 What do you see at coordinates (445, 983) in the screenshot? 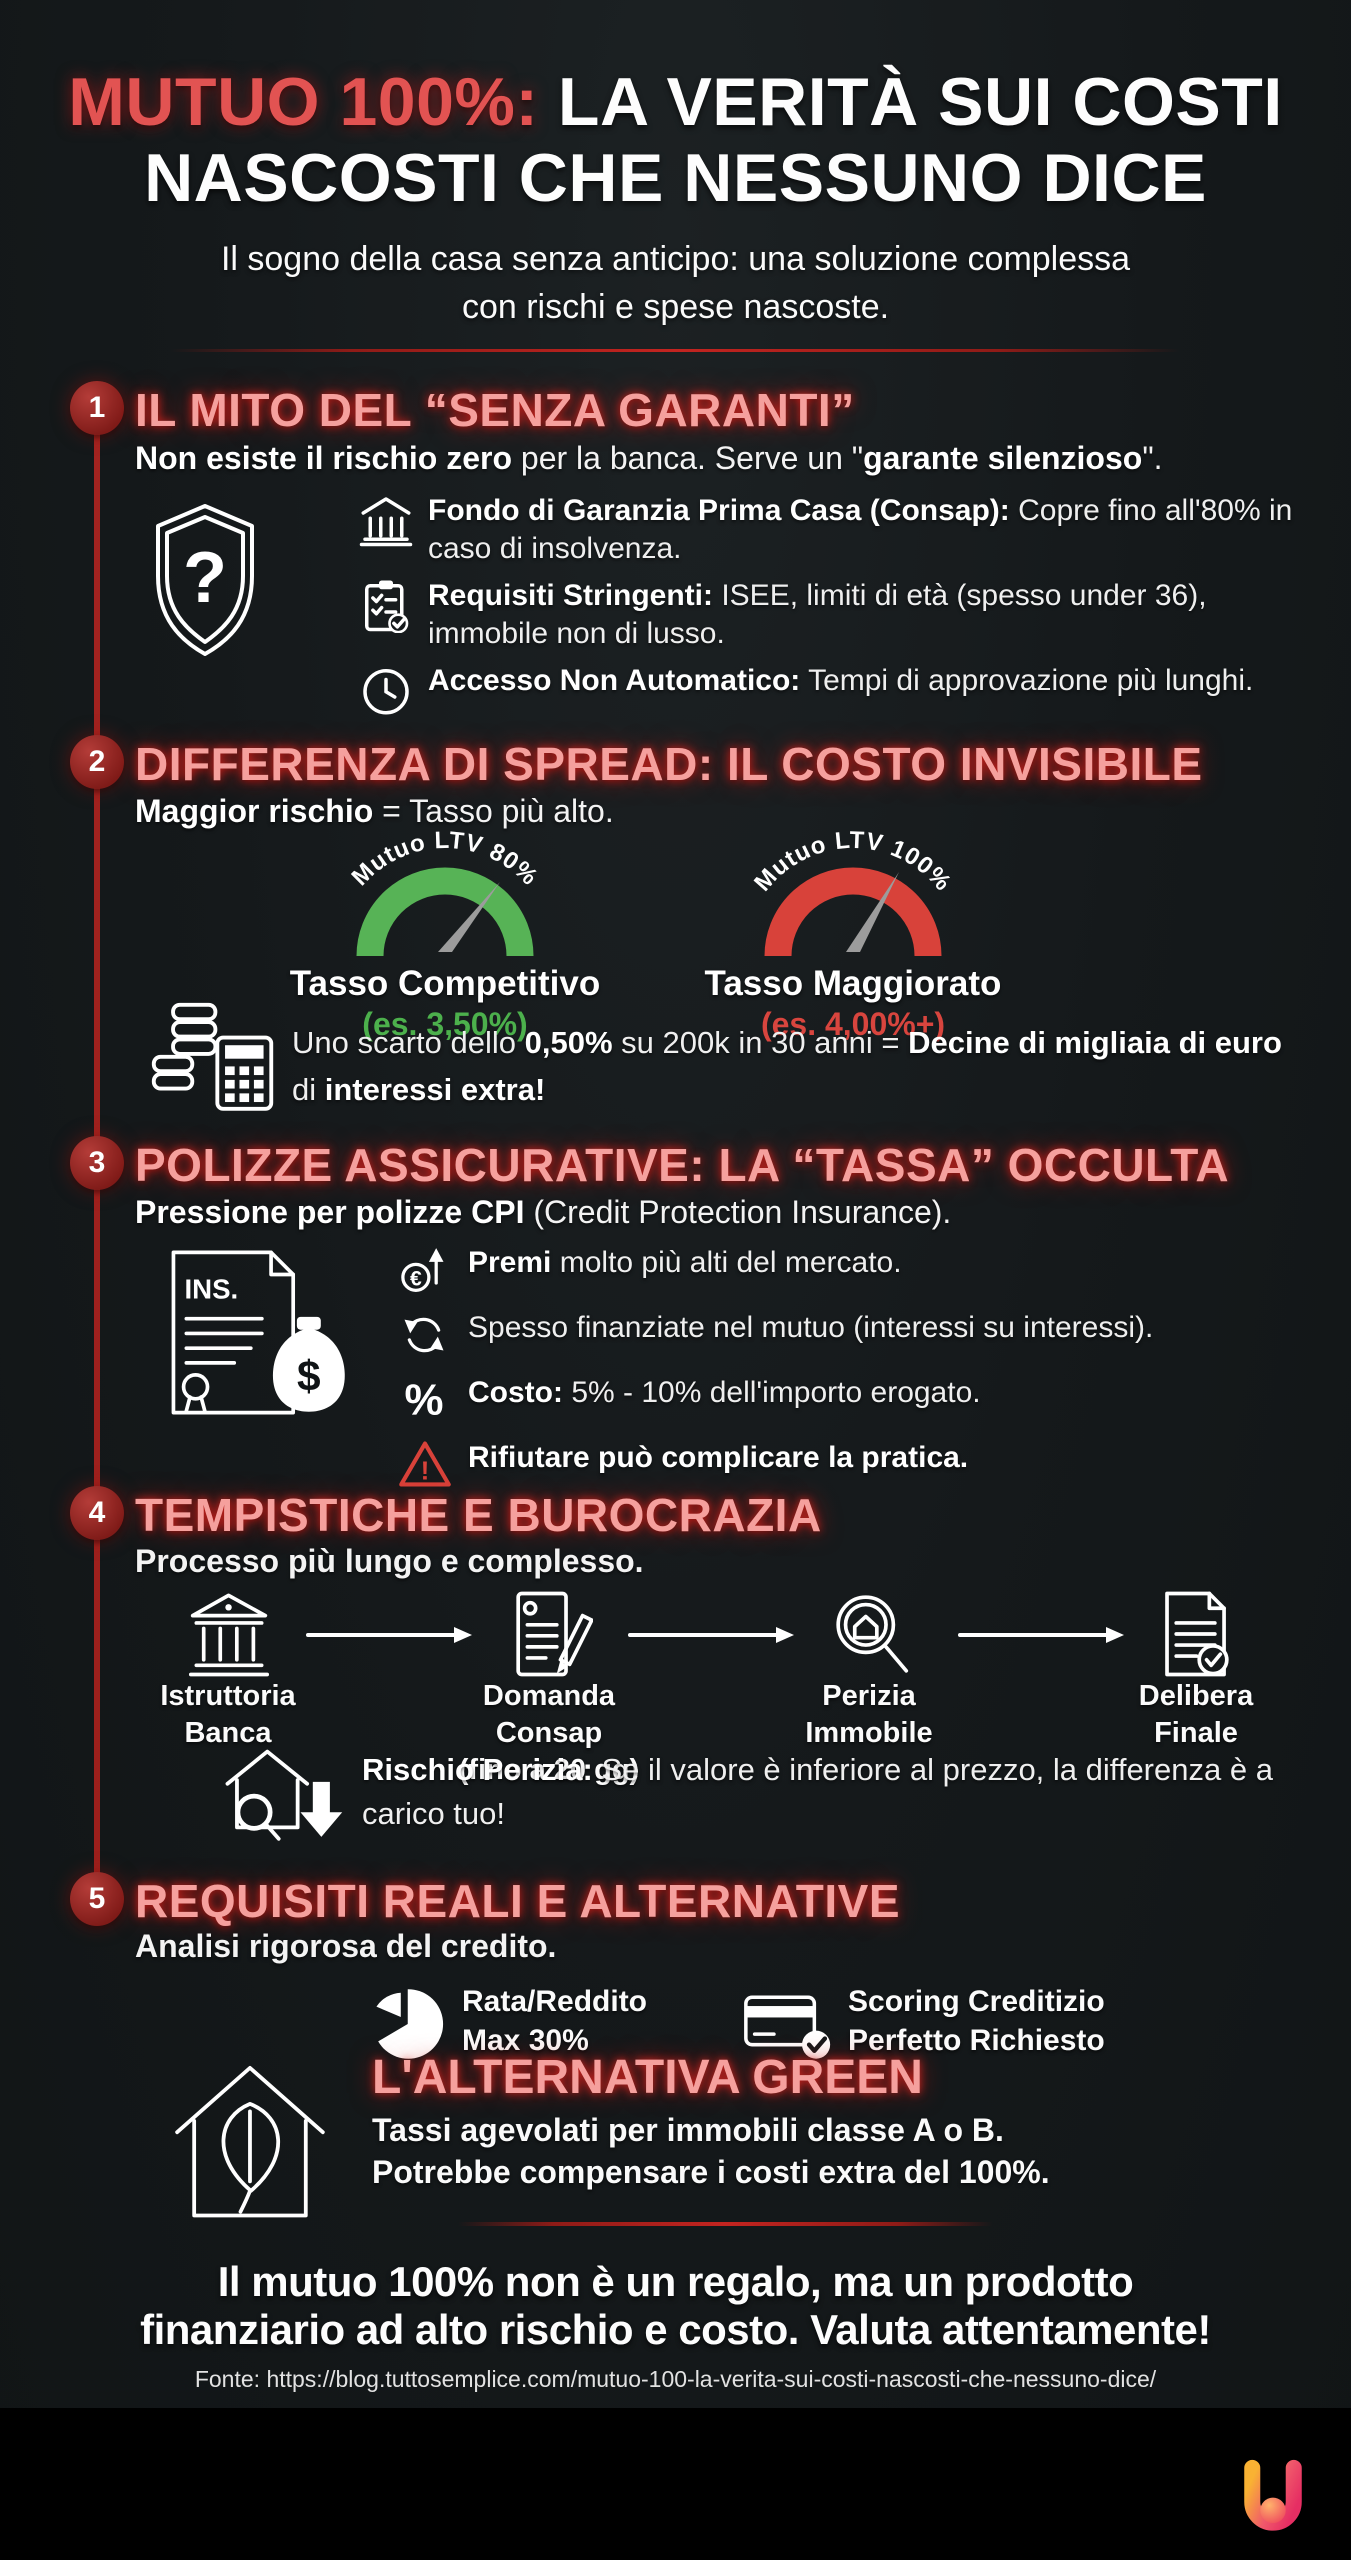
I see `gauge-label: Tasso Competitivo` at bounding box center [445, 983].